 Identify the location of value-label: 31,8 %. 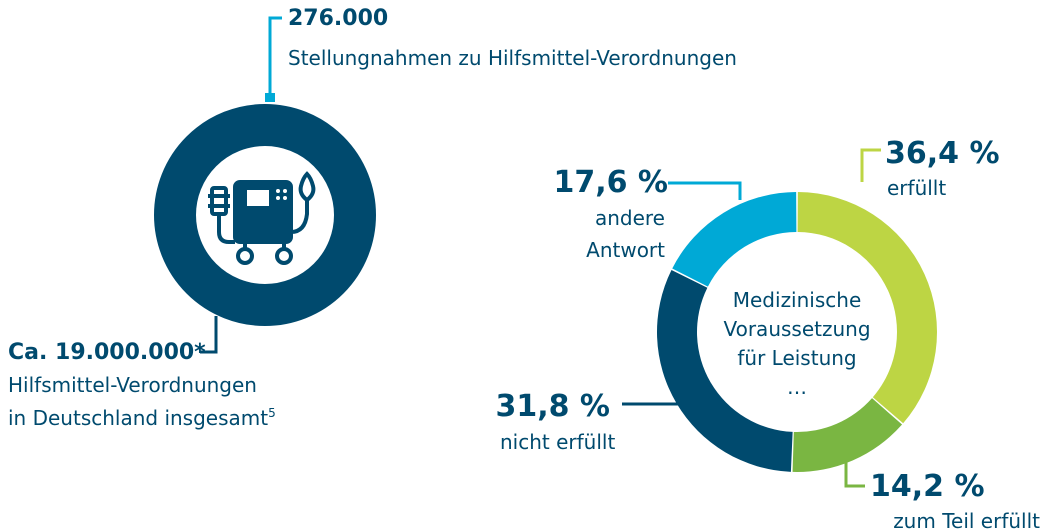
(552, 406).